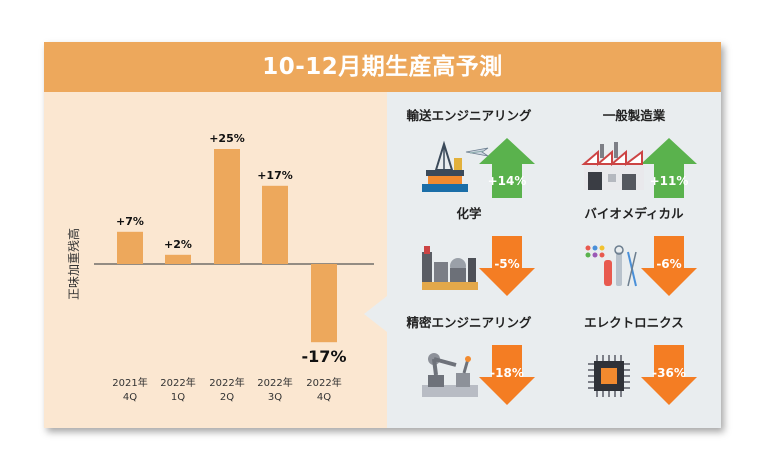 The image size is (770, 475). I want to click on page-title: 10-12月期生産高予測, so click(382, 67).